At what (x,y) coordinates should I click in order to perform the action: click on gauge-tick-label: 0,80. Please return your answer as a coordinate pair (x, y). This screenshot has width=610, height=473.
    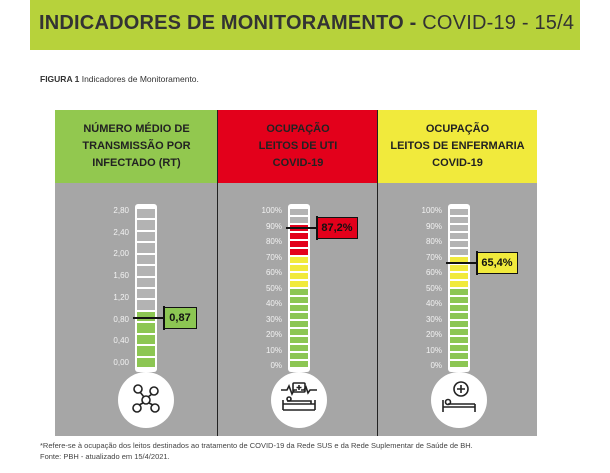
    Looking at the image, I should click on (121, 319).